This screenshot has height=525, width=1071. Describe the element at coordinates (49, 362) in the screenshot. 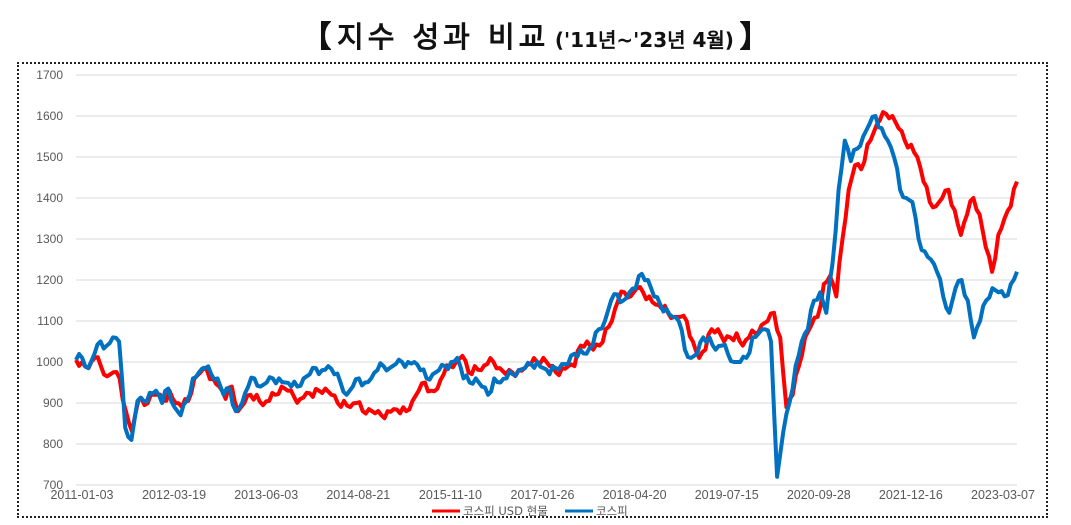

I see `y-tick-label: 1000` at that location.